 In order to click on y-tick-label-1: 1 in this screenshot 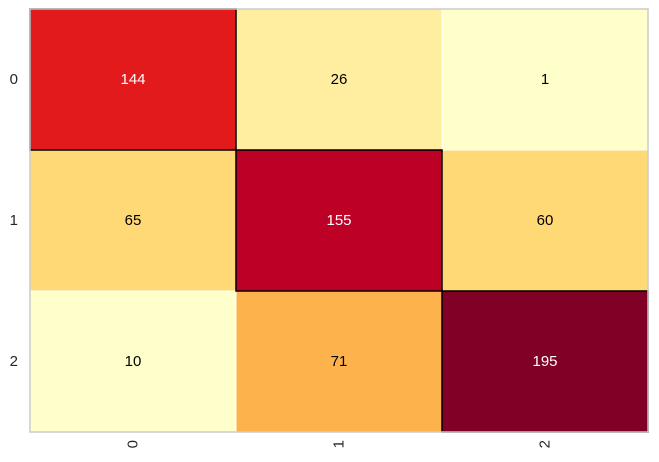, I will do `click(14, 220)`.